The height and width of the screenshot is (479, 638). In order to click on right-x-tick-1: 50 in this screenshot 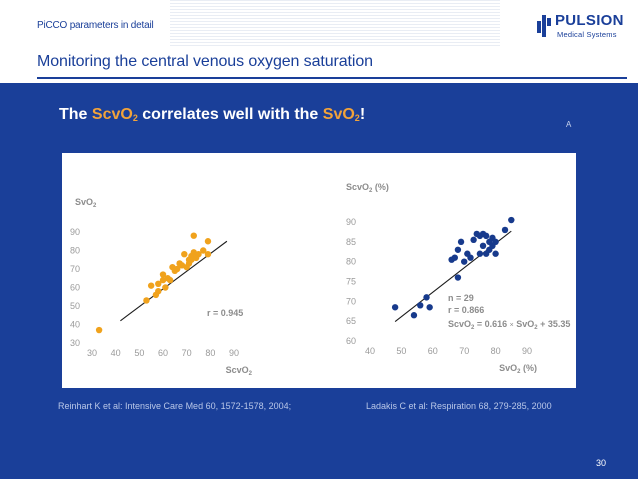, I will do `click(401, 351)`.